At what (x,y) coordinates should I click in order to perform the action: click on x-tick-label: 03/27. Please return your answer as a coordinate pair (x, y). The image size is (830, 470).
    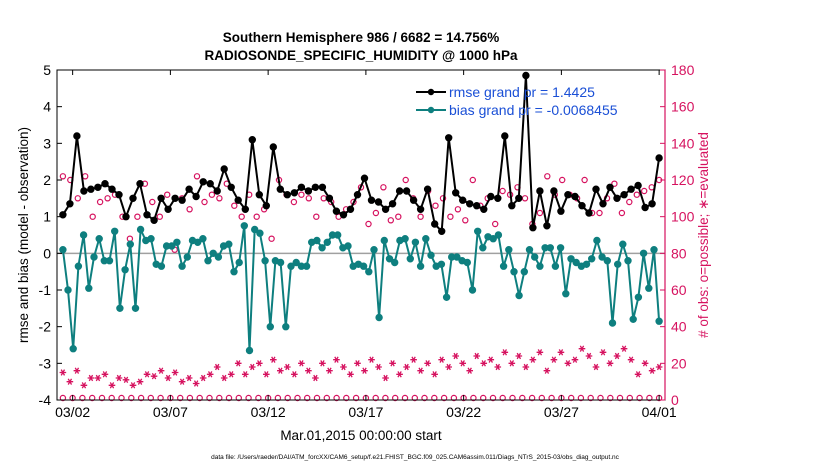
    Looking at the image, I should click on (561, 412).